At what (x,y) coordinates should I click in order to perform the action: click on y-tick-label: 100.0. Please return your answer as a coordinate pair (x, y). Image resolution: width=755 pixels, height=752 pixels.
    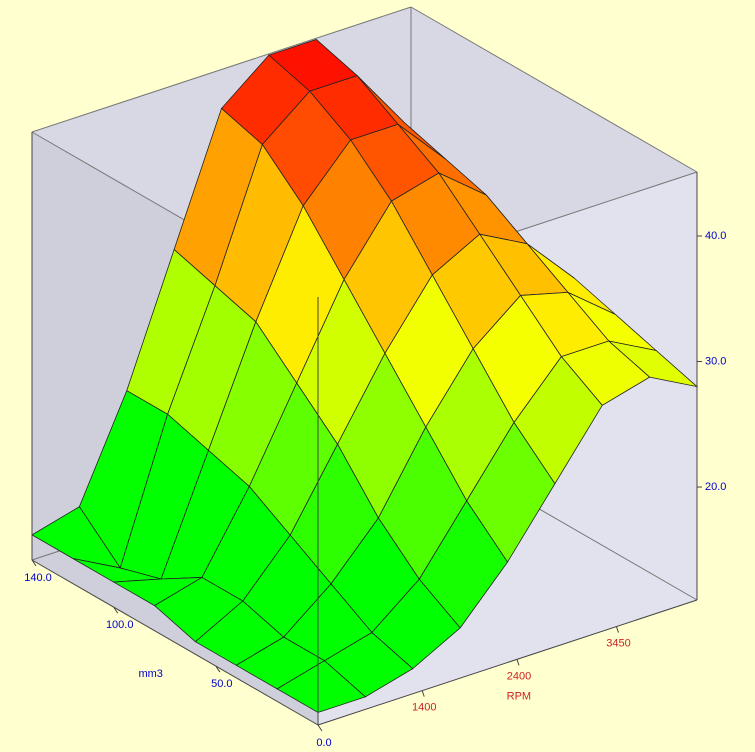
    Looking at the image, I should click on (120, 625).